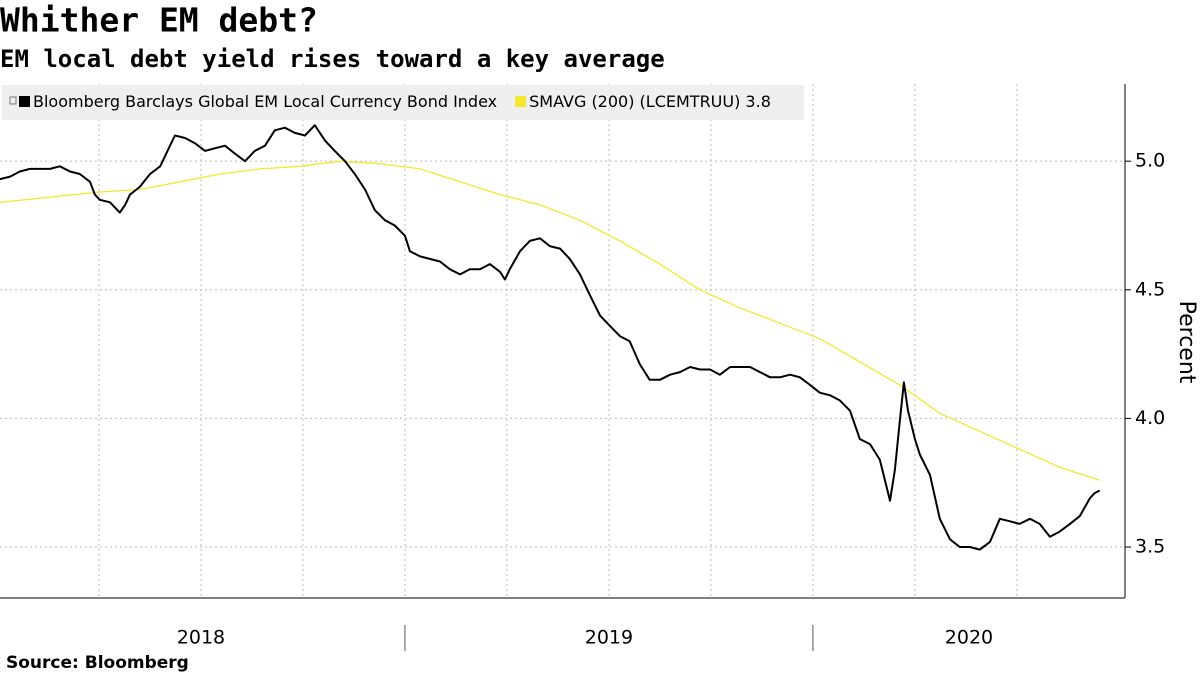 This screenshot has width=1200, height=675. Describe the element at coordinates (13, 100) in the screenshot. I see `legend-icon` at that location.